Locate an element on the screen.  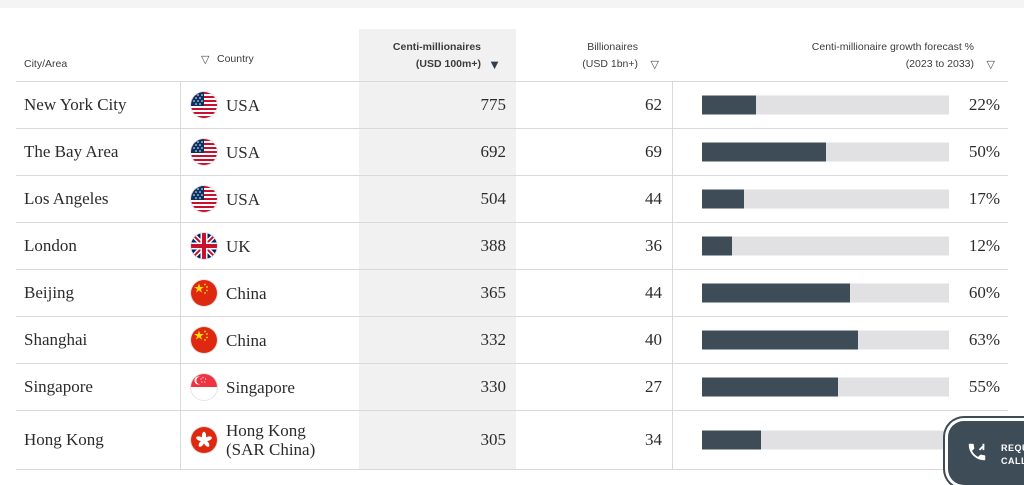
growth-cell: 63% is located at coordinates (840, 340).